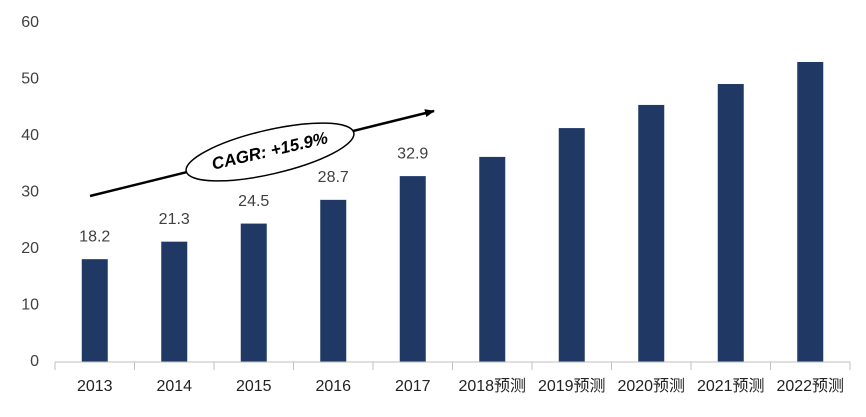 The height and width of the screenshot is (417, 866). Describe the element at coordinates (270, 152) in the screenshot. I see `annotation-ellipse` at that location.